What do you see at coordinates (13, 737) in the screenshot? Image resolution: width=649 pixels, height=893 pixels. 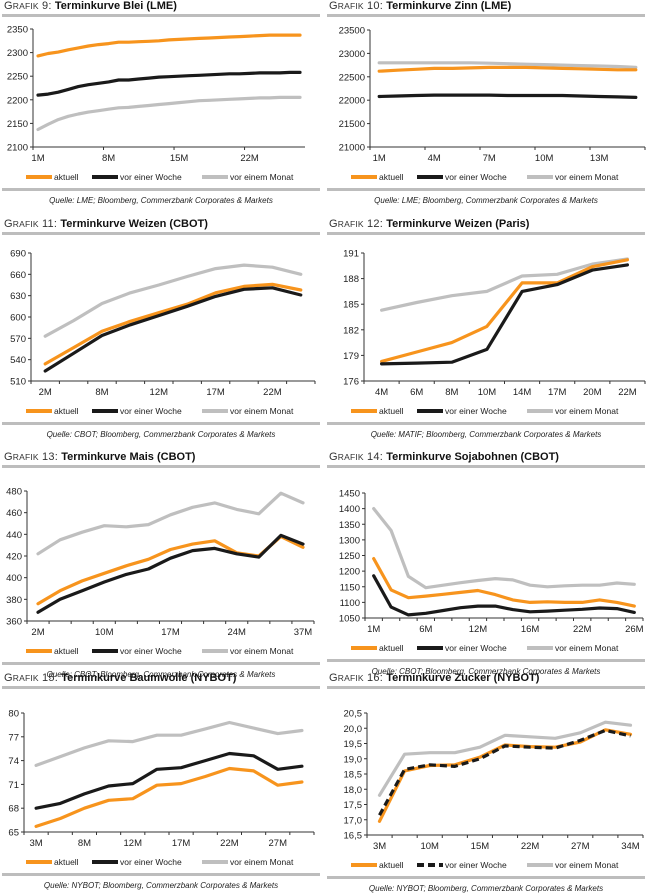 I see `y-tick-label: 77` at bounding box center [13, 737].